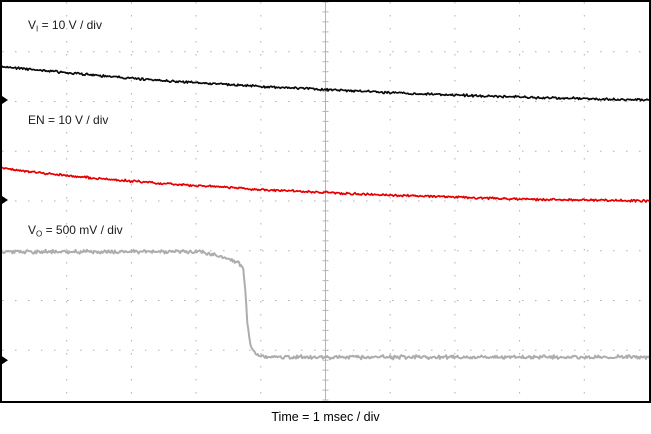  What do you see at coordinates (32, 25) in the screenshot?
I see `trace1-label-prefix: V` at bounding box center [32, 25].